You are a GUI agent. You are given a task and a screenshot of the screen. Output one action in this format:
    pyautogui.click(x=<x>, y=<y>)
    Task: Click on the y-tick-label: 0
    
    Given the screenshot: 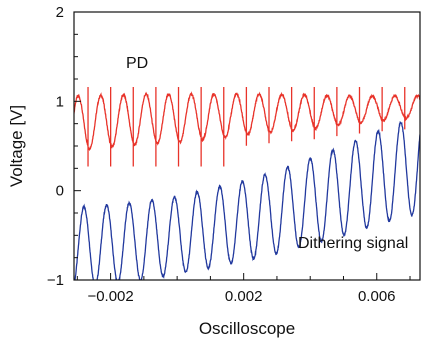 What is the action you would take?
    pyautogui.click(x=60, y=191)
    